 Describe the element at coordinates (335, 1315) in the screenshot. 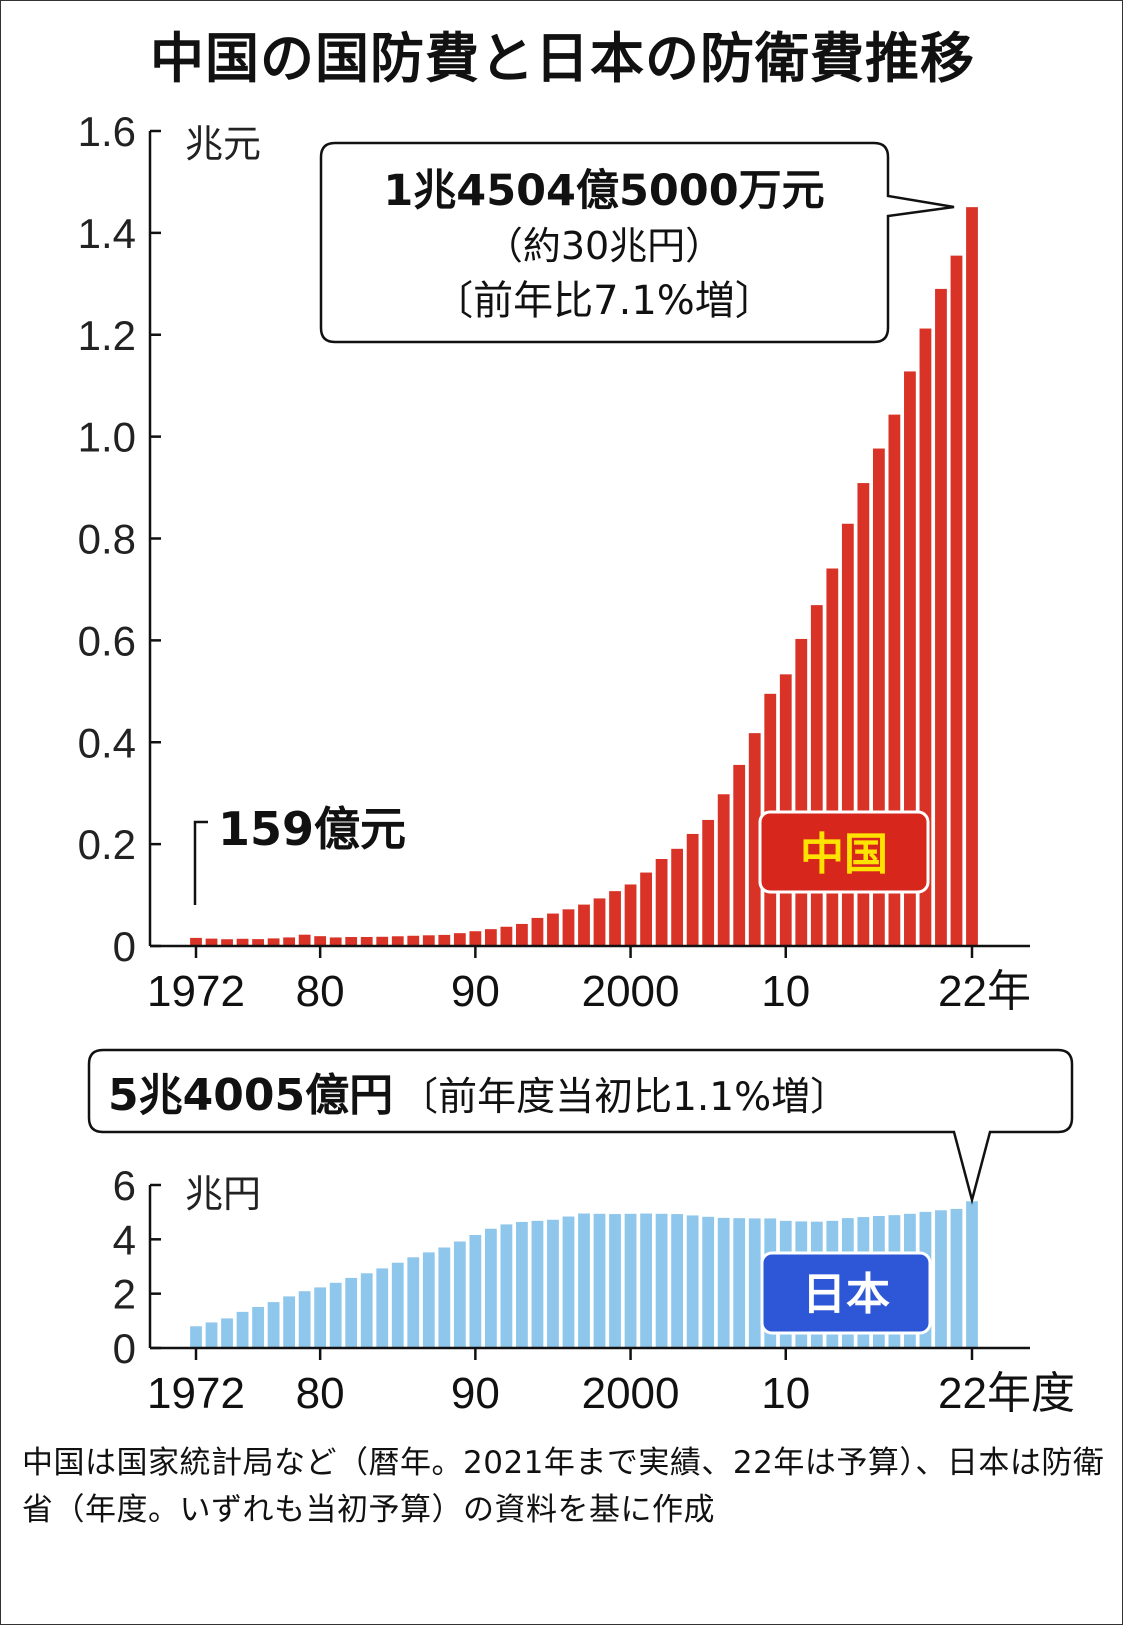

I see `japan-bar-1981` at that location.